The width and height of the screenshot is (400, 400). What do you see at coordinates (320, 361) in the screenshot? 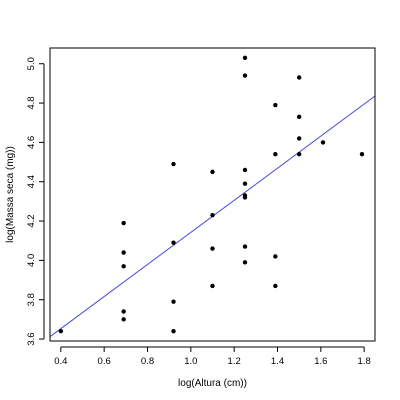
I see `x-tick-label: 1.6` at bounding box center [320, 361].